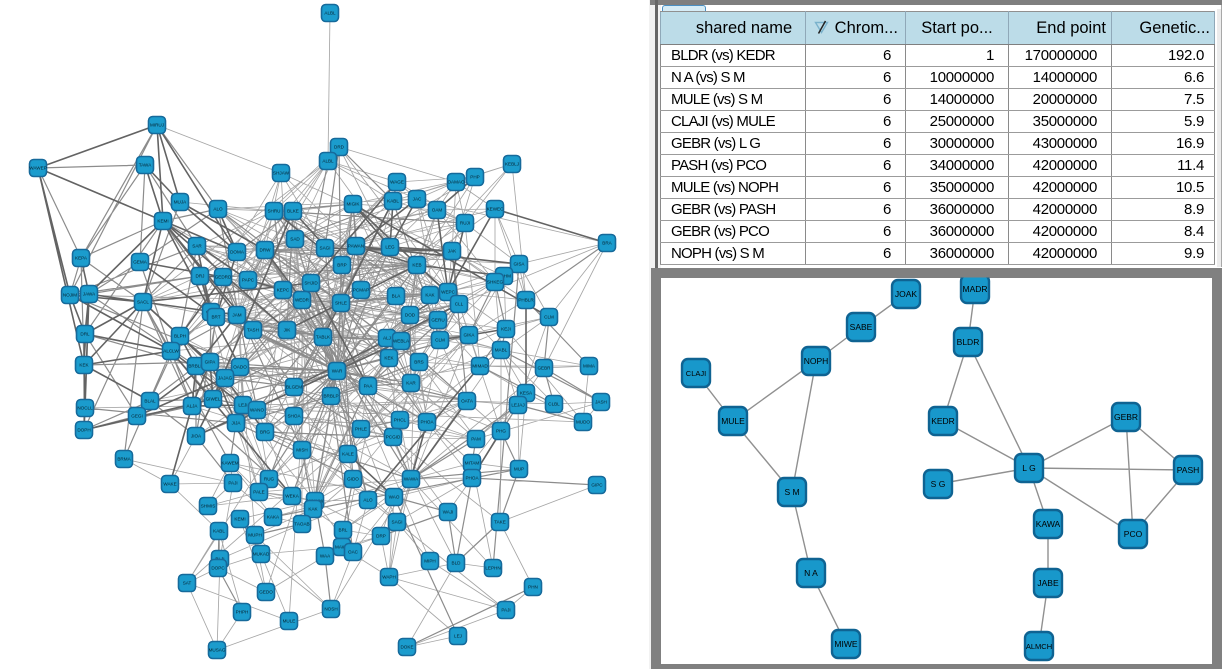 Image resolution: width=1222 pixels, height=669 pixels. I want to click on svg-text: PHN, so click(533, 587).